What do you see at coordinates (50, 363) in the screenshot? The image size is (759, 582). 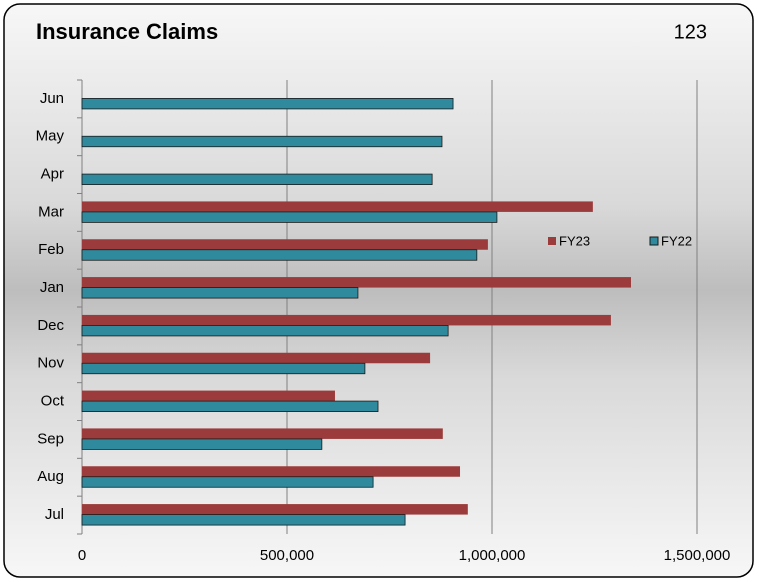 I see `y-tick-label: Nov` at bounding box center [50, 363].